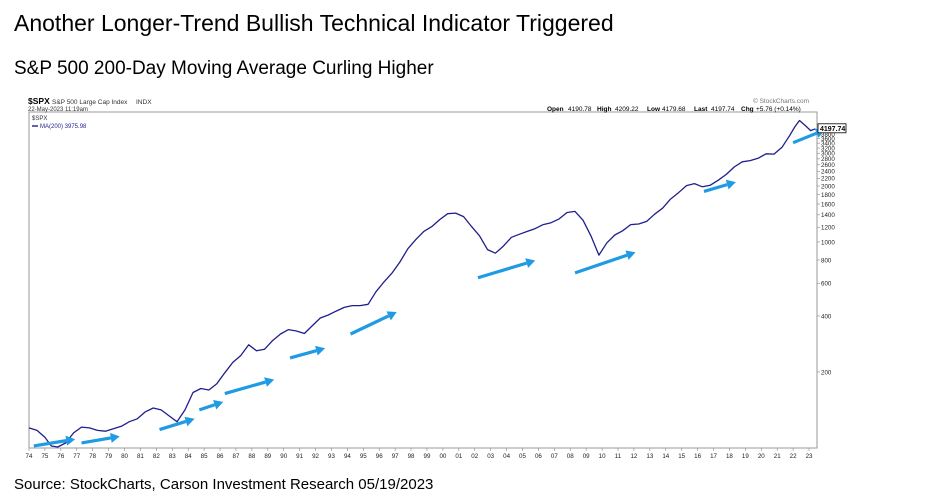 This screenshot has height=498, width=936. Describe the element at coordinates (188, 456) in the screenshot. I see `x-tick-label: 84` at that location.